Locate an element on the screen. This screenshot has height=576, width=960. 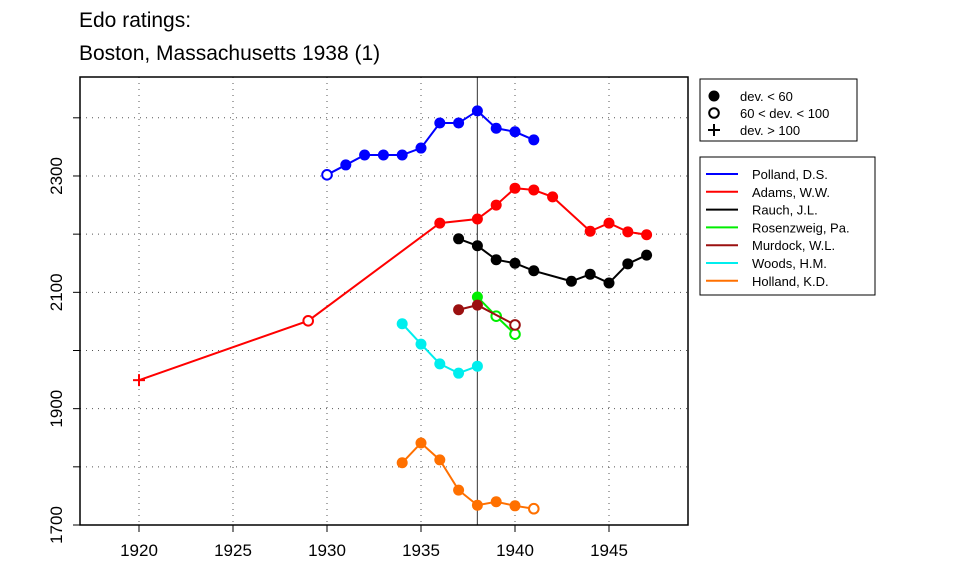
legend-label: Murdock, W.L. is located at coordinates (793, 245).